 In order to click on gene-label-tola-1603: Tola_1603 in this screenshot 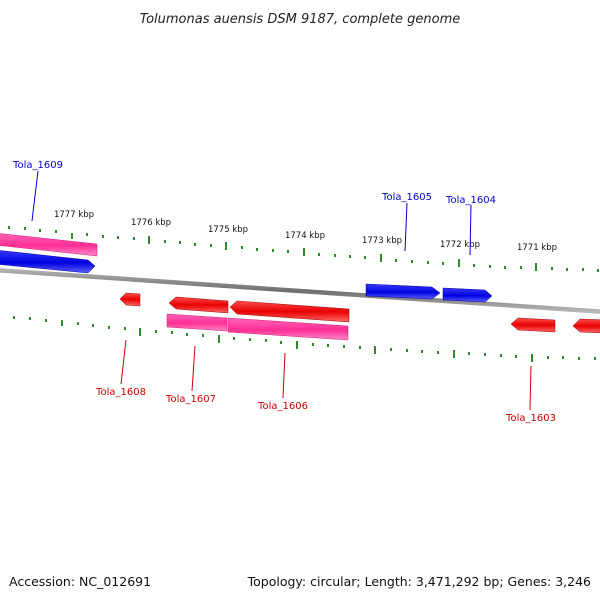, I will do `click(530, 418)`.